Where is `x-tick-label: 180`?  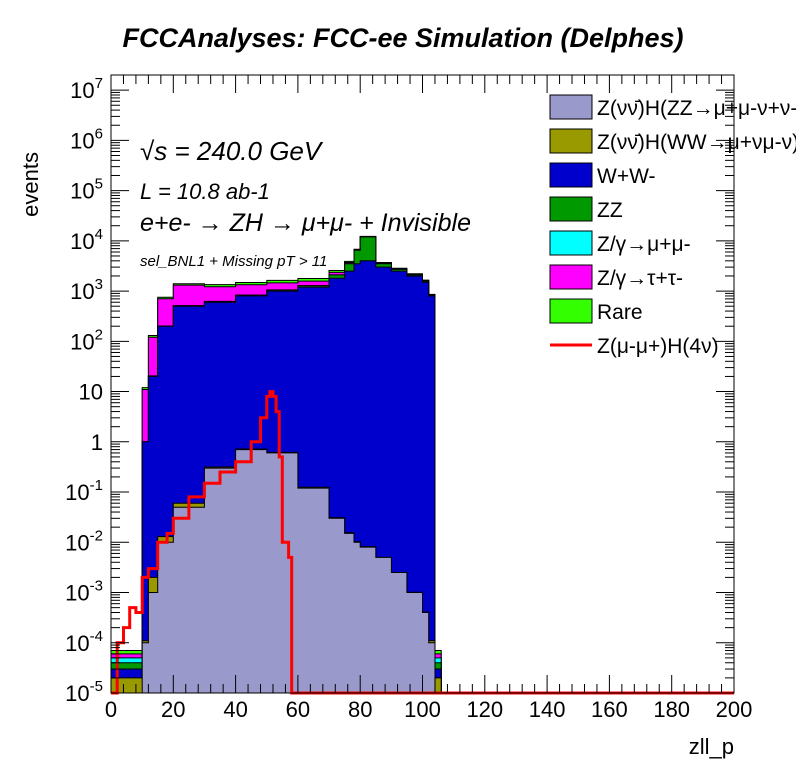
x-tick-label: 180 is located at coordinates (671, 709).